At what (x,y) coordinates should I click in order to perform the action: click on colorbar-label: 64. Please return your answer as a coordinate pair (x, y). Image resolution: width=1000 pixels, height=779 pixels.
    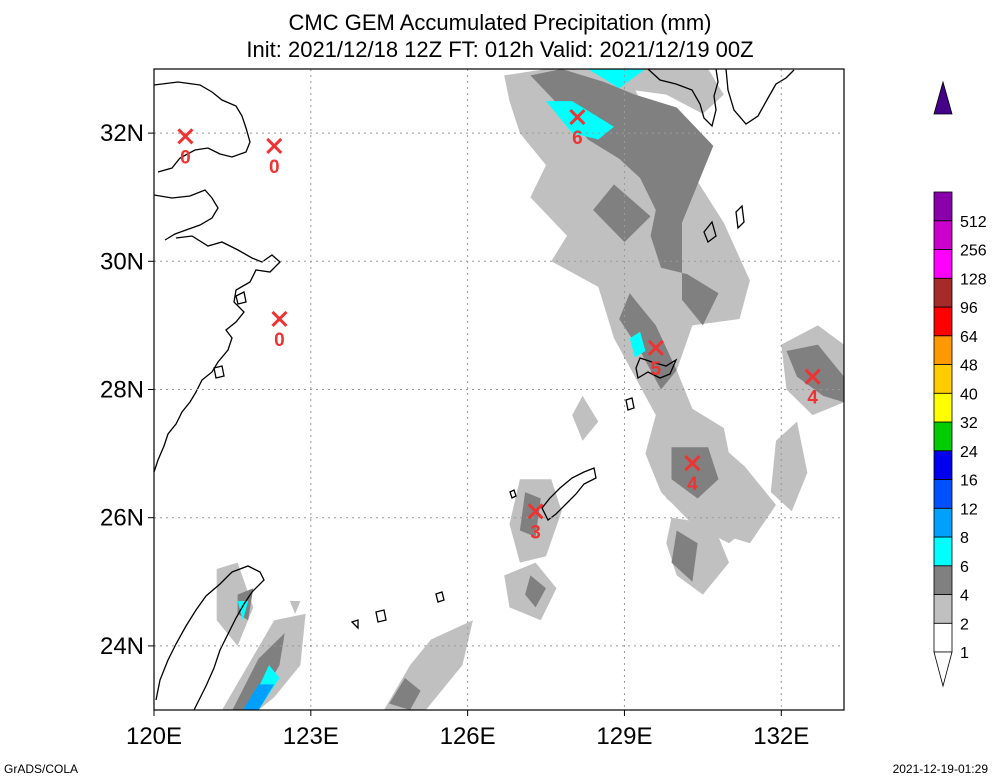
    Looking at the image, I should click on (969, 337).